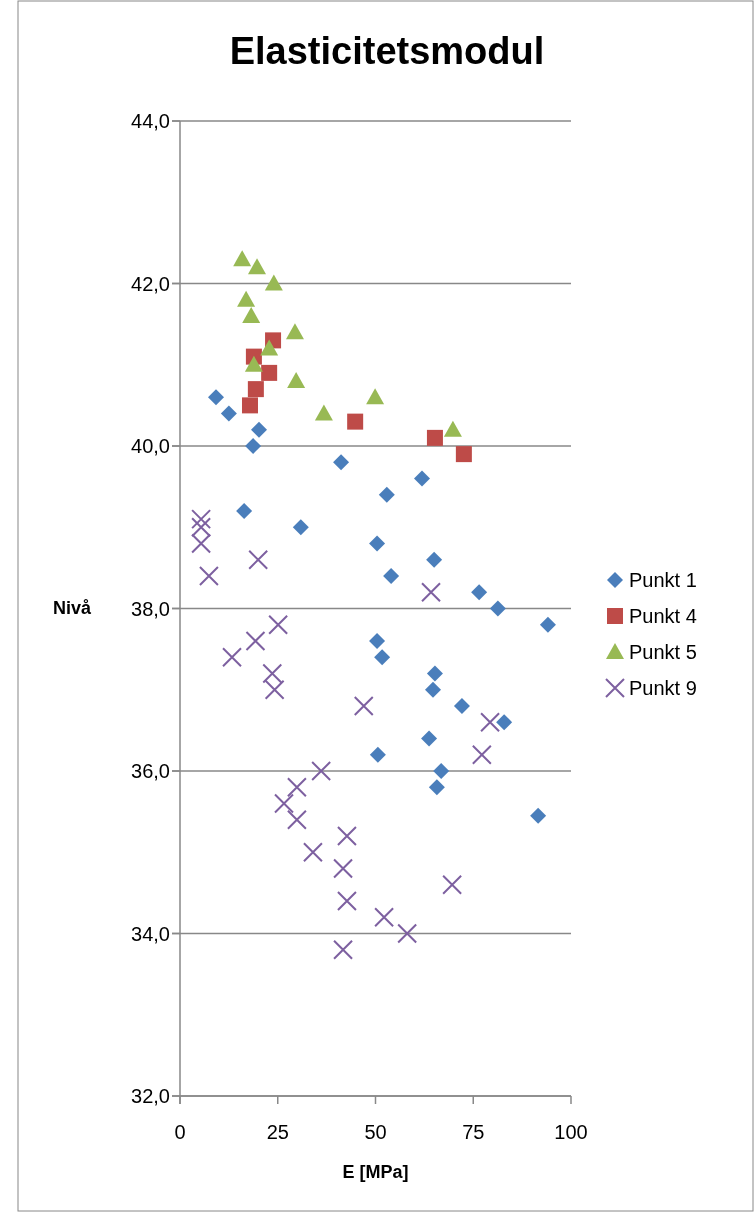 The image size is (754, 1212). Describe the element at coordinates (150, 446) in the screenshot. I see `y-tick-label: 40,0` at that location.